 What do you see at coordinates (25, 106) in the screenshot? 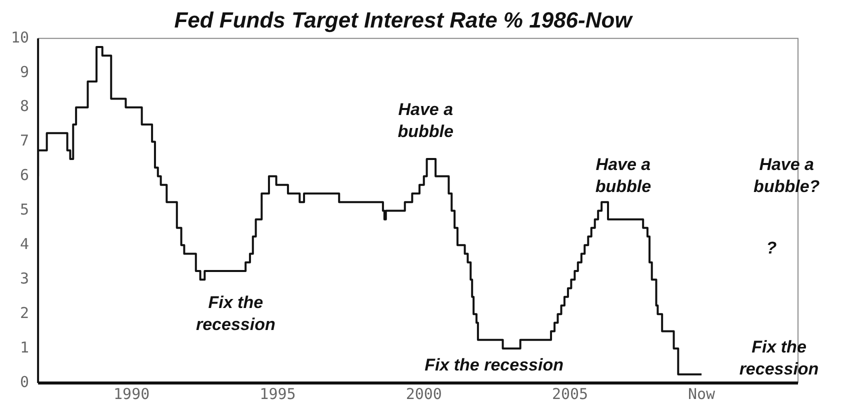
I see `y-tick-label: 8` at bounding box center [25, 106].